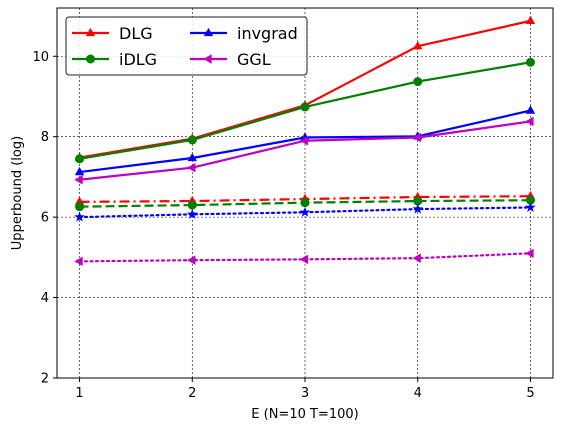  Describe the element at coordinates (230, 59) in the screenshot. I see `legend-item: GGL` at that location.